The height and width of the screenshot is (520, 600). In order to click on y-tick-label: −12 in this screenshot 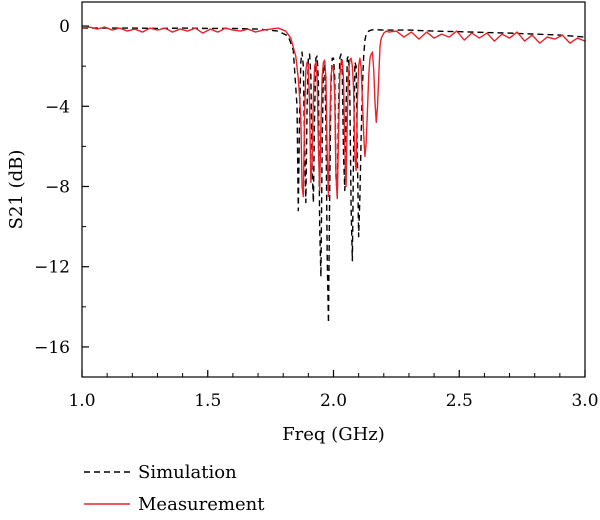, I will do `click(52, 268)`.